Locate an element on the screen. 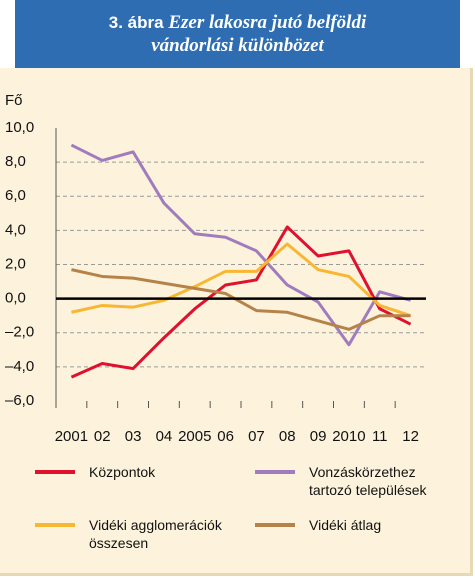 The image size is (475, 578). x-tick-label: 04 is located at coordinates (164, 436).